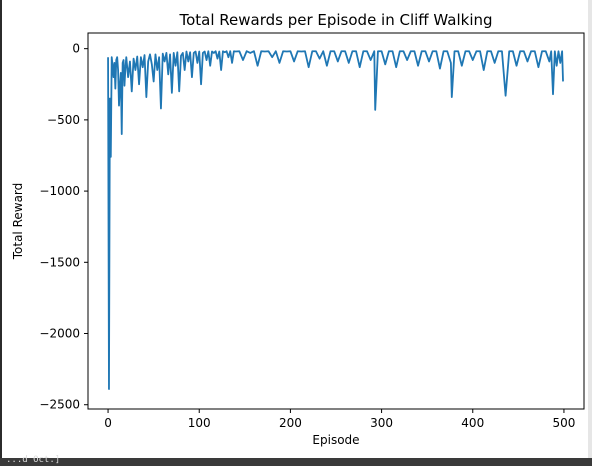  I want to click on x-axis-title: Episode, so click(335, 440).